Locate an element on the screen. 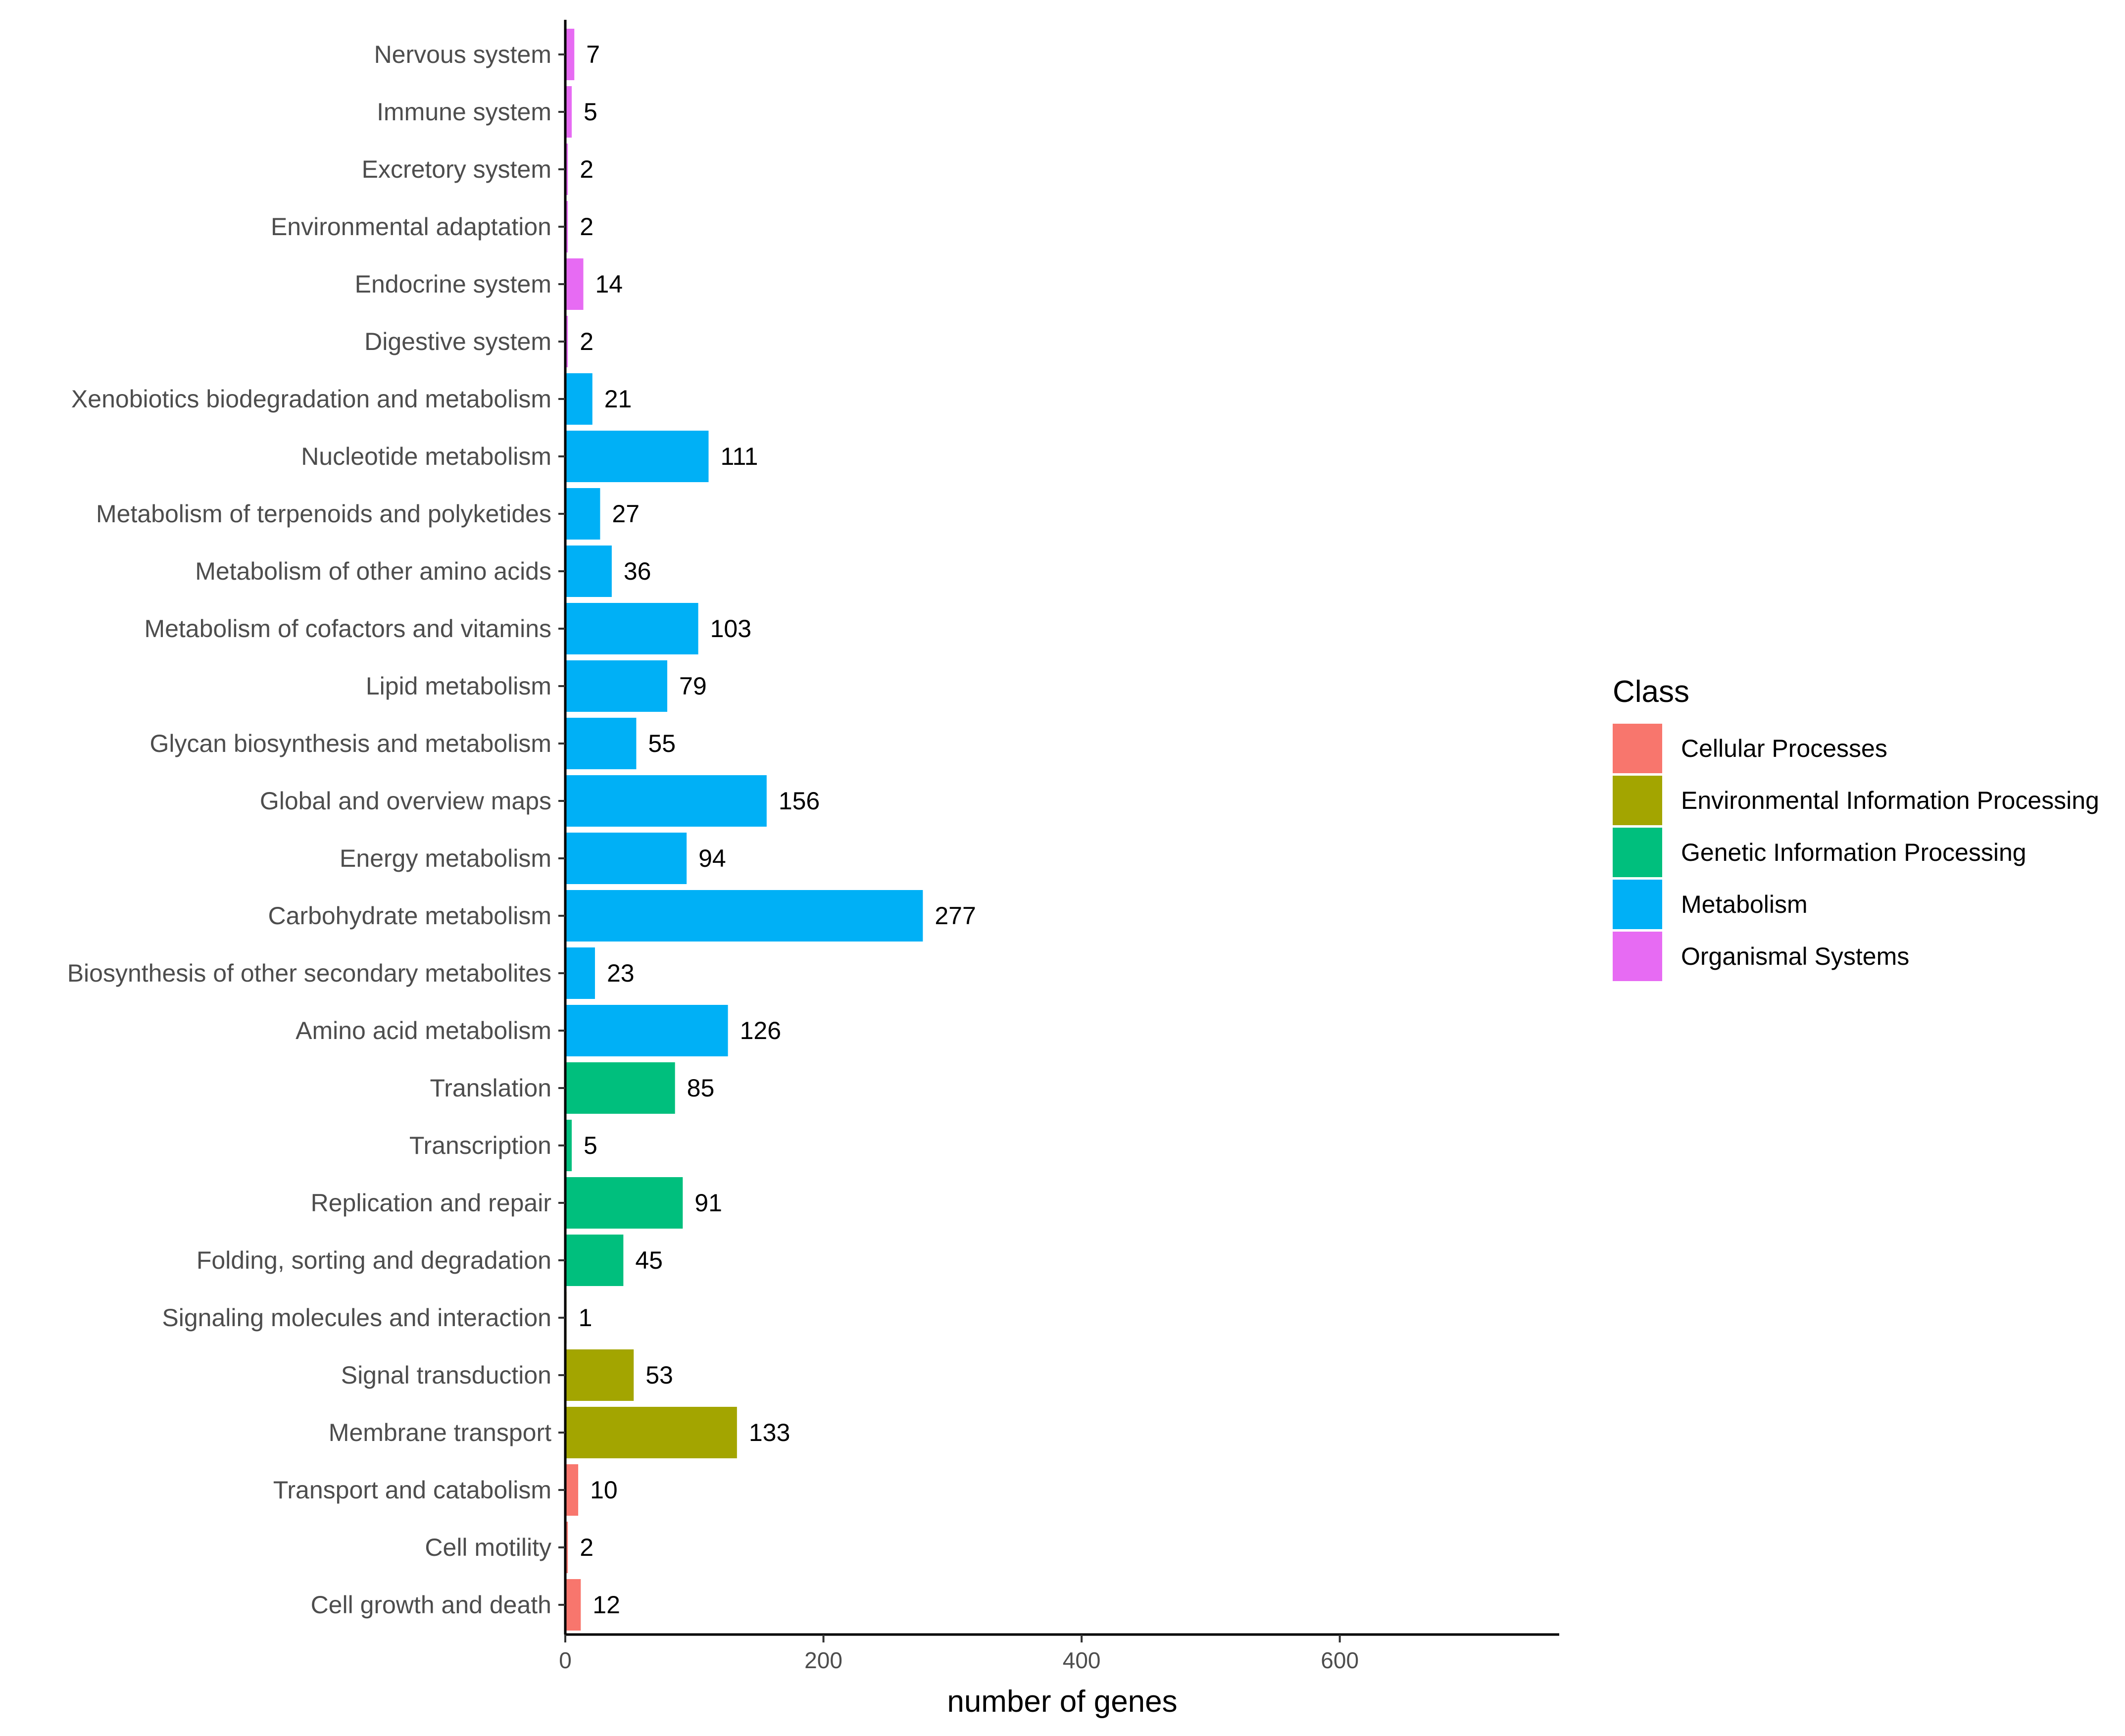  value-label-endocrine-system: 14 is located at coordinates (609, 284).